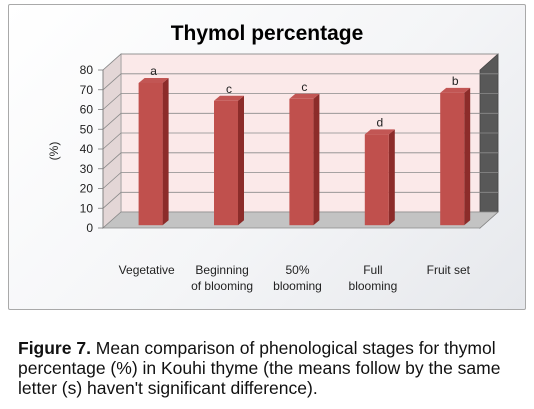 The width and height of the screenshot is (534, 409). What do you see at coordinates (54, 151) in the screenshot?
I see `y-axis-label: (%)` at bounding box center [54, 151].